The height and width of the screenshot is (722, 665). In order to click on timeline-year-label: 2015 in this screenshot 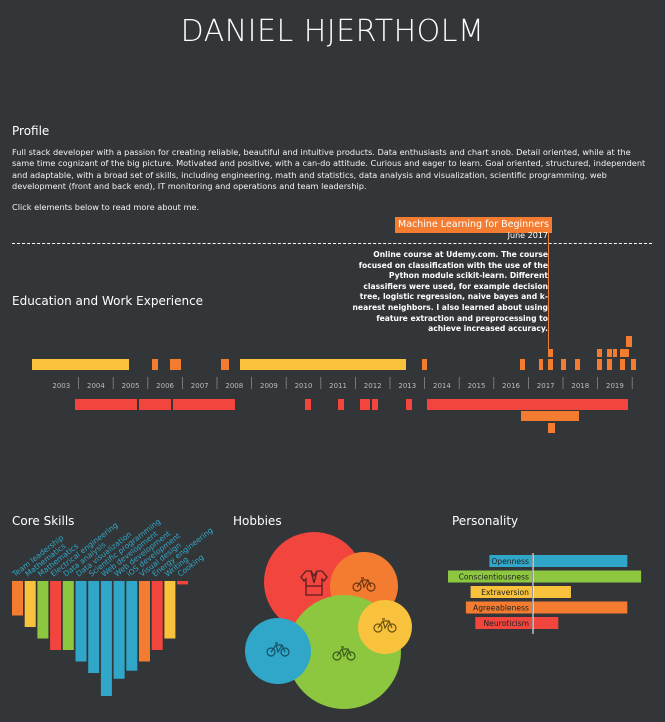, I will do `click(477, 386)`.